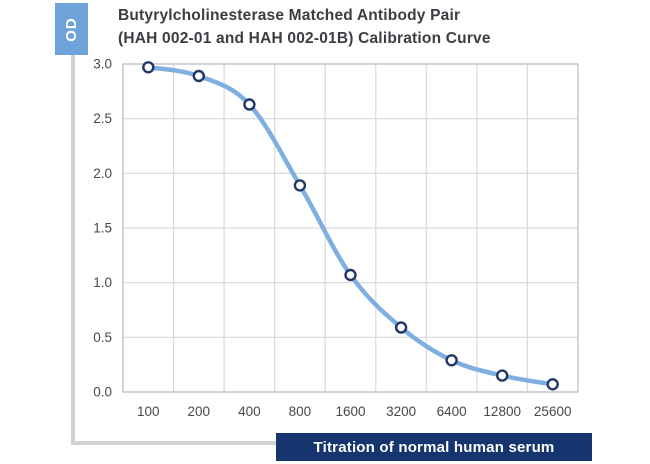 This screenshot has height=464, width=650. What do you see at coordinates (102, 337) in the screenshot?
I see `y-tick-label: 0.5` at bounding box center [102, 337].